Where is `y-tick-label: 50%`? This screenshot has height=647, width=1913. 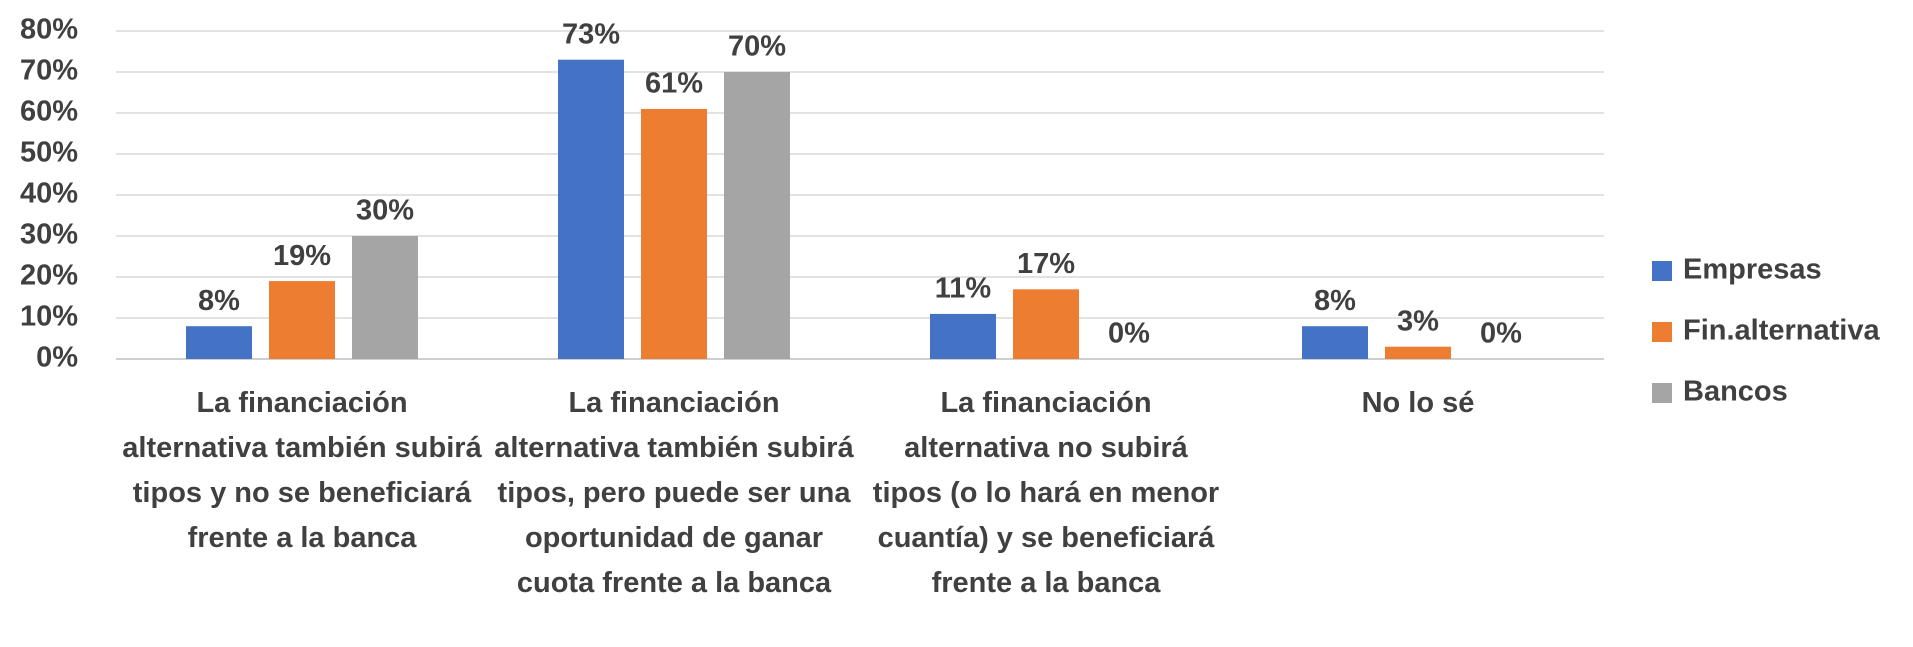
y-tick-label: 50% is located at coordinates (49, 153).